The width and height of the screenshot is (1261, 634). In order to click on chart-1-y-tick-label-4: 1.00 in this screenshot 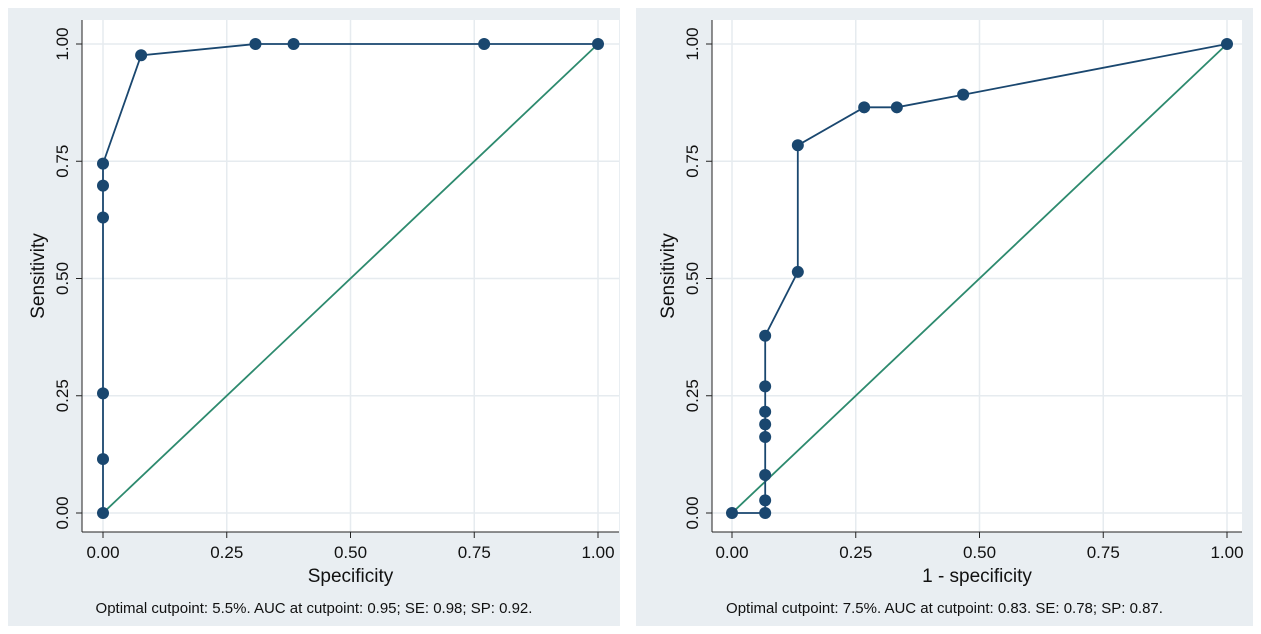, I will do `click(62, 43)`.